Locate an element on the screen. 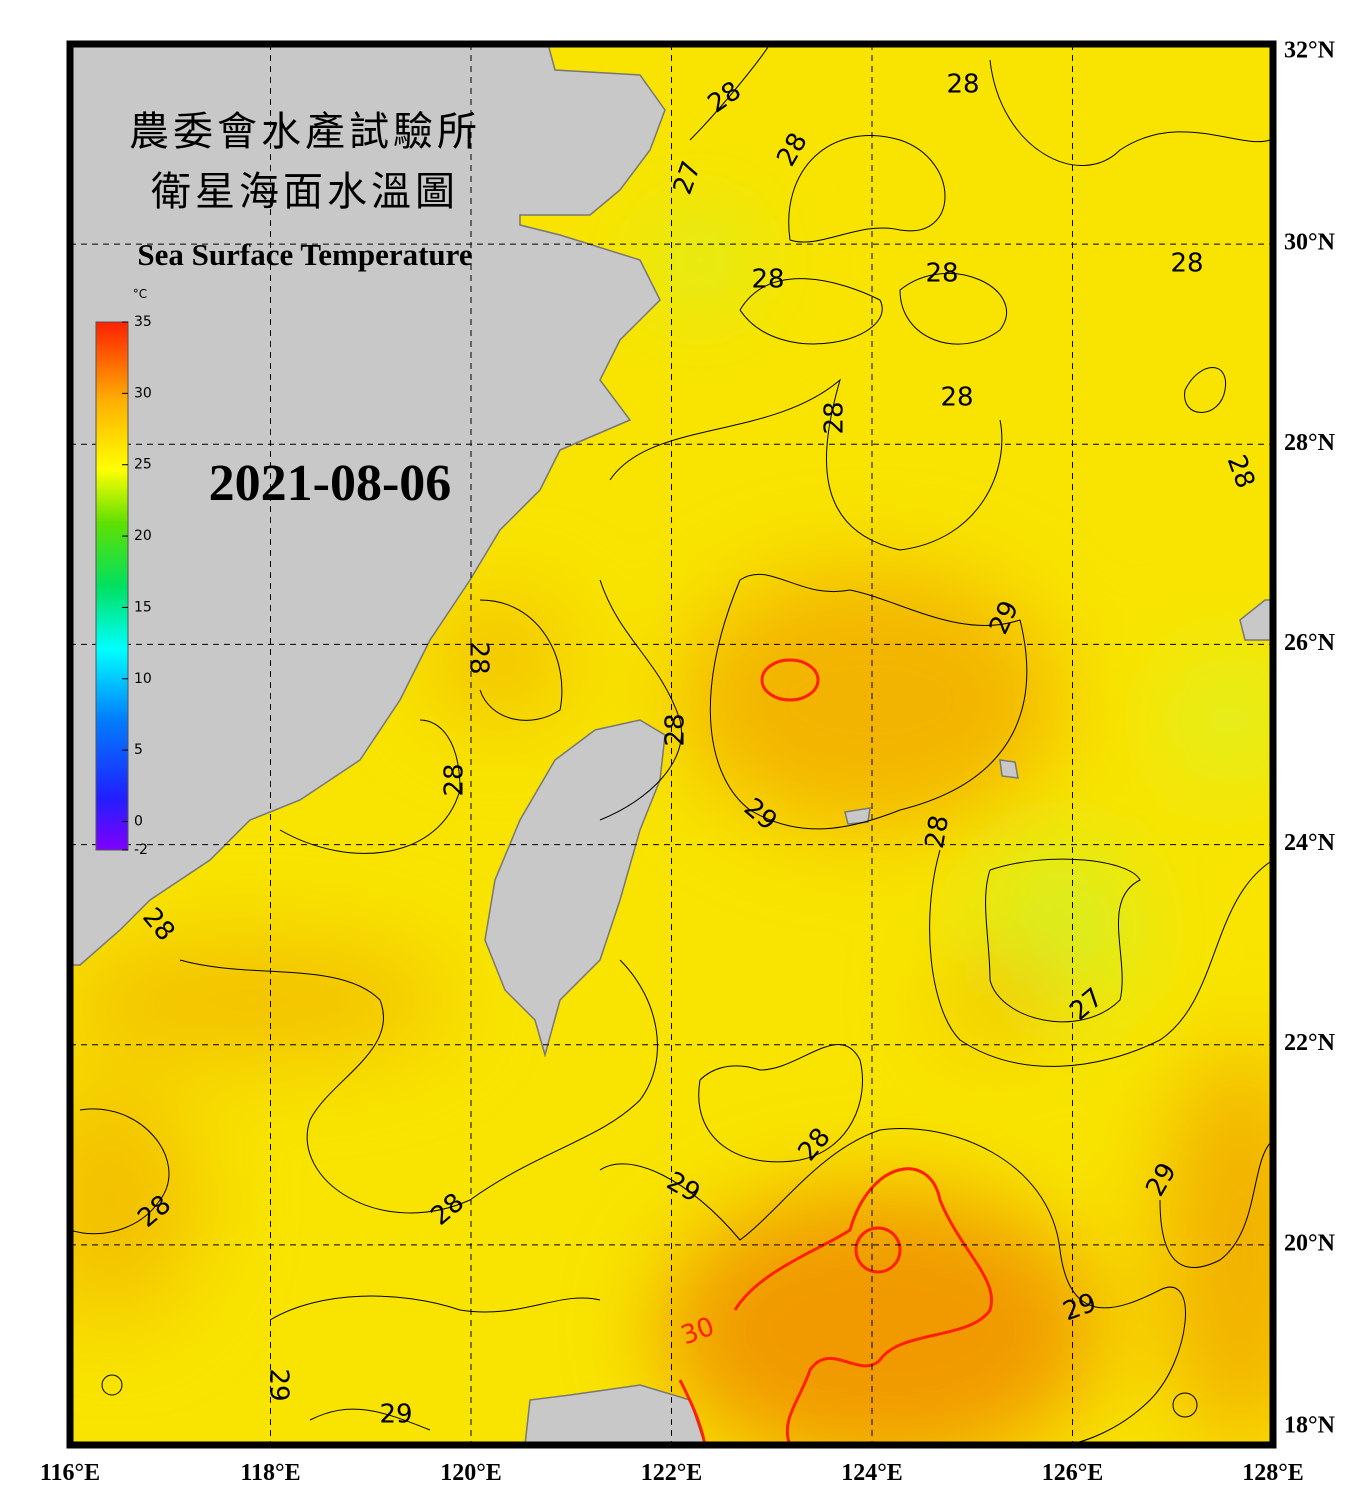  lon-label: 128°E is located at coordinates (1273, 1473).